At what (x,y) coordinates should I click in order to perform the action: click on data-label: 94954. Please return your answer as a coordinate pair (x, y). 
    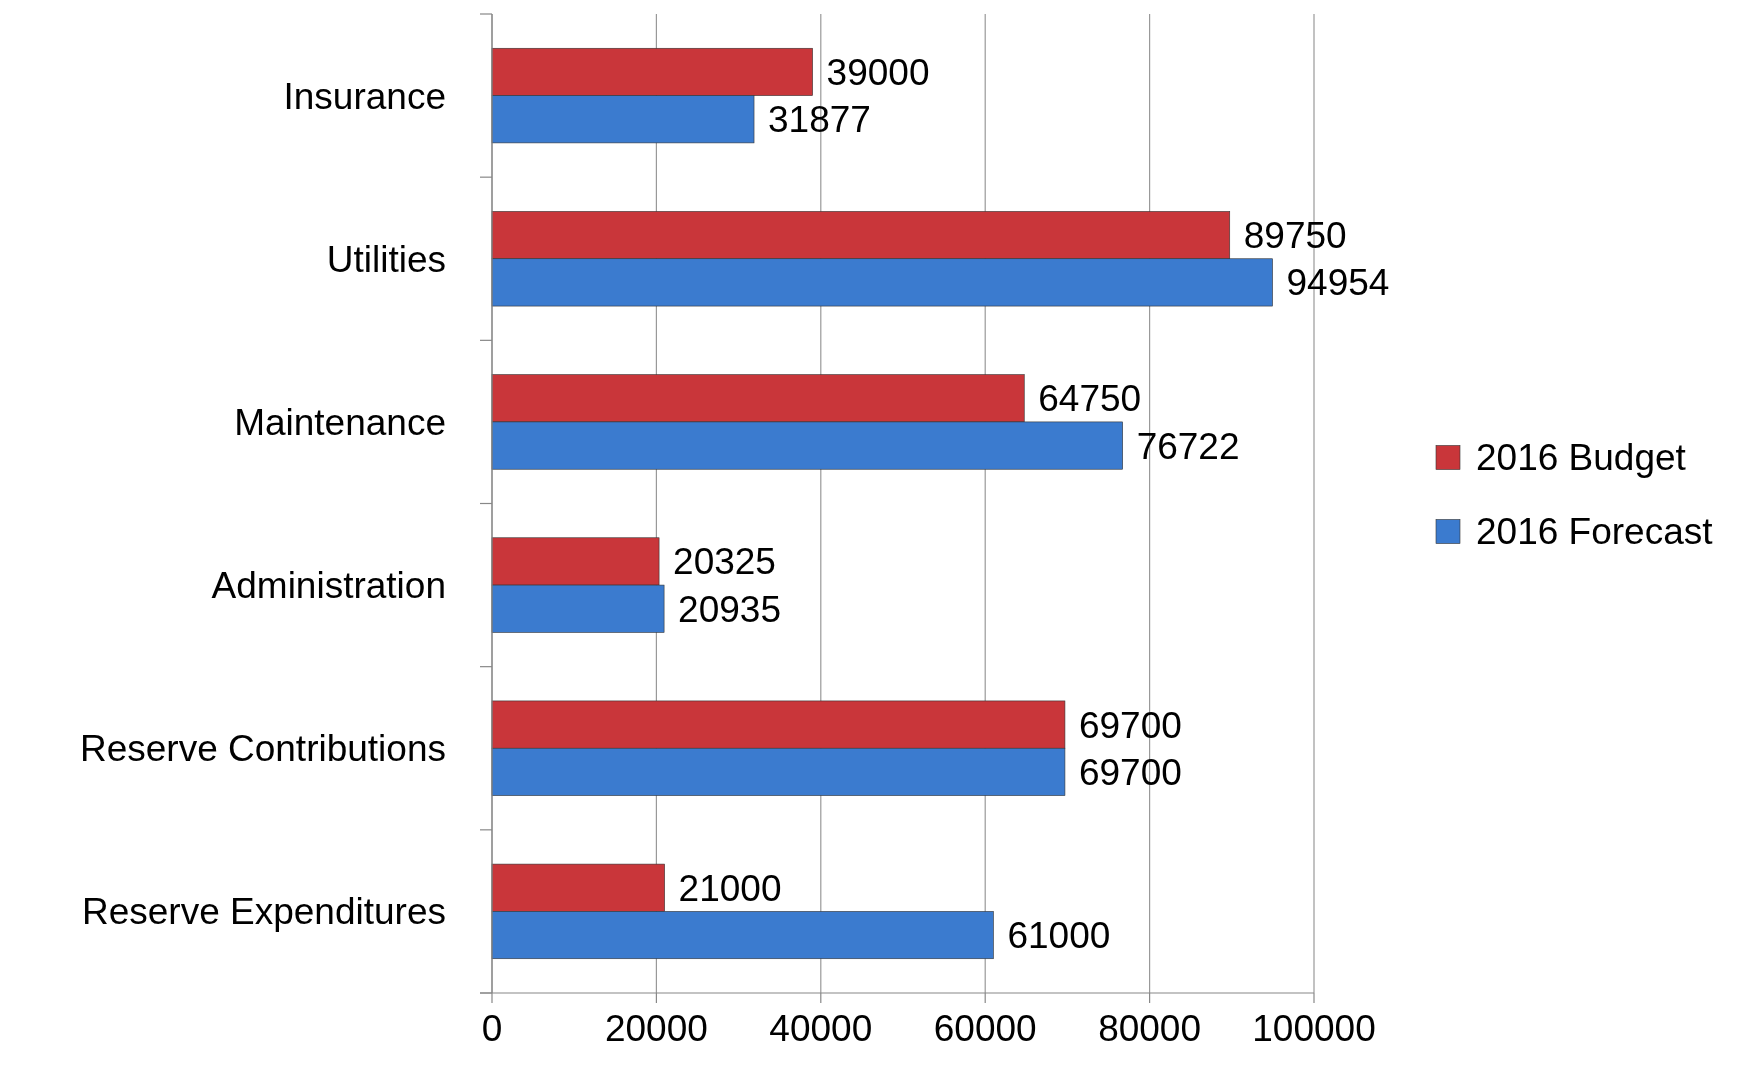
    Looking at the image, I should click on (1338, 283).